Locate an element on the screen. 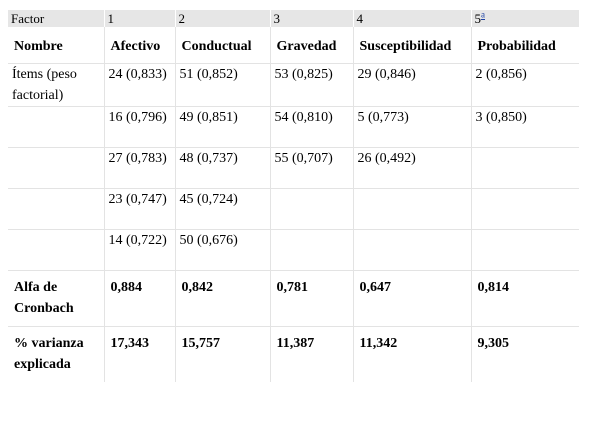  factor-name: Conductual is located at coordinates (223, 45).